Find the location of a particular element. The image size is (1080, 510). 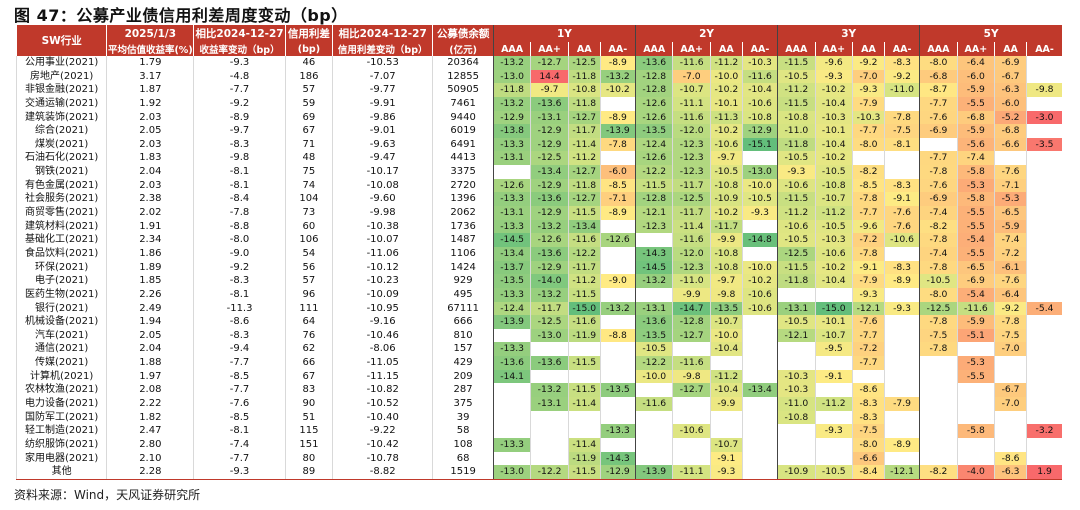

spread-cell: 67 is located at coordinates (308, 131).